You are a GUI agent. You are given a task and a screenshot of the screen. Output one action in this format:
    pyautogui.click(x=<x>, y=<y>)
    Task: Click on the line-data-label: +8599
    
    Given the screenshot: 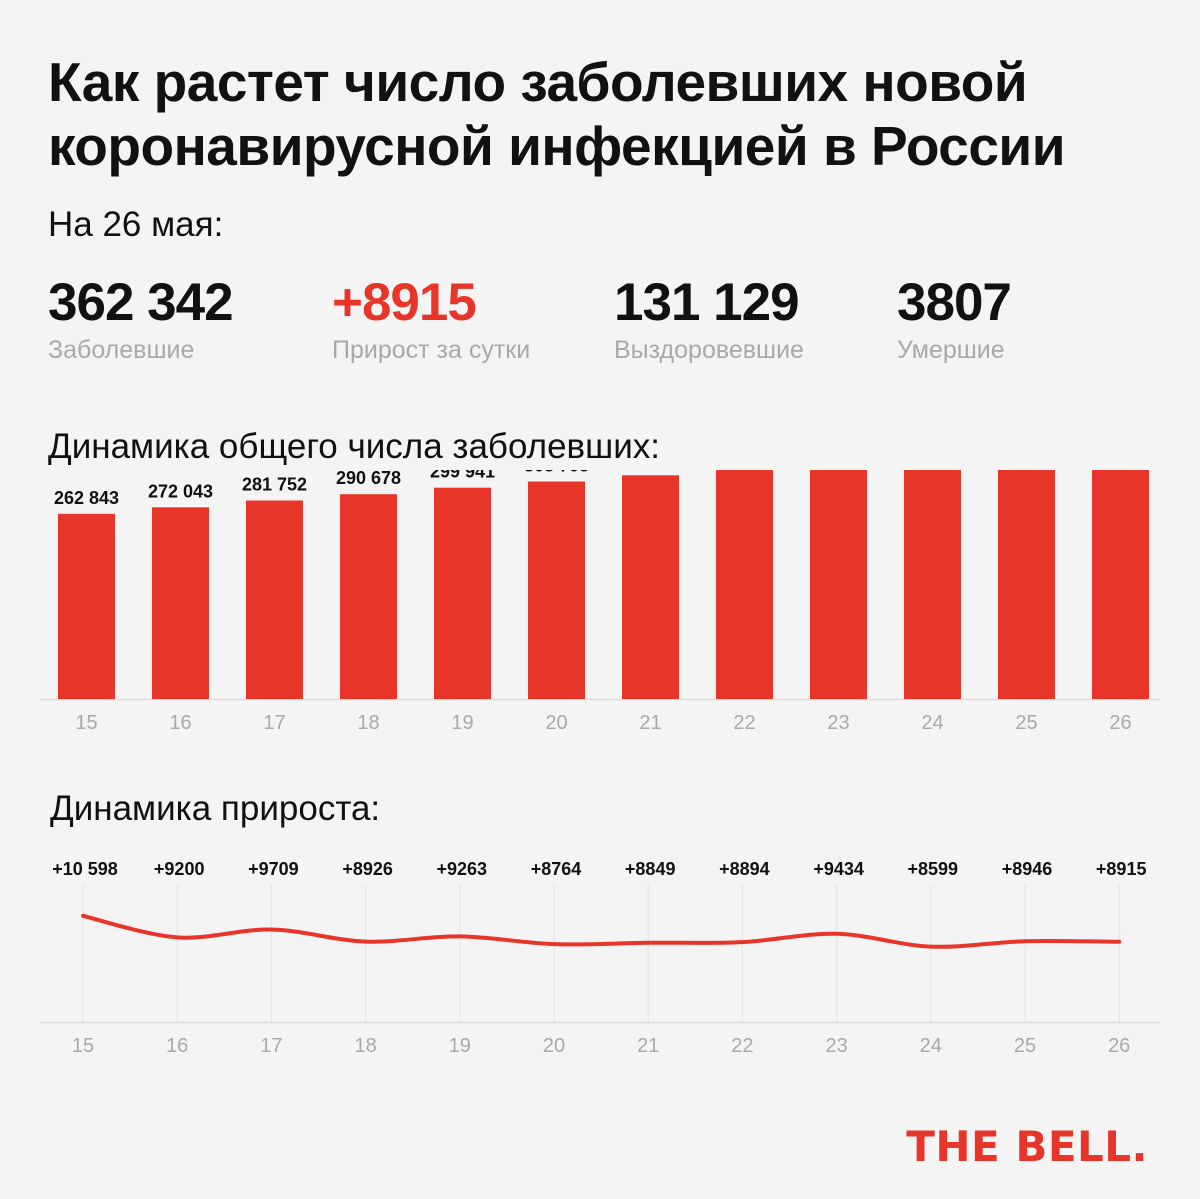 What is the action you would take?
    pyautogui.click(x=933, y=869)
    